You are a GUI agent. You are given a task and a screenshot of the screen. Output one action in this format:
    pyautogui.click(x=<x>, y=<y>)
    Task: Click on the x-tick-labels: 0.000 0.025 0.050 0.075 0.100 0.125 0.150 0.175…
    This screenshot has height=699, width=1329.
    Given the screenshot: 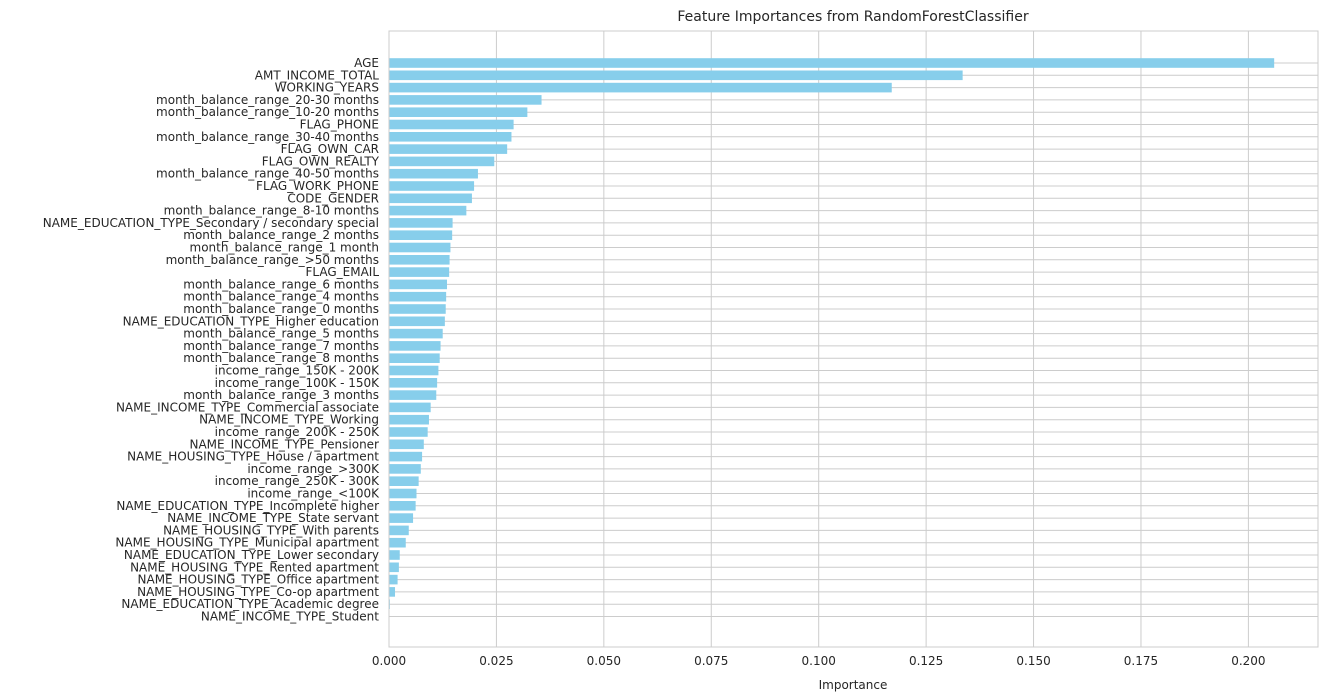 What is the action you would take?
    pyautogui.click(x=819, y=661)
    